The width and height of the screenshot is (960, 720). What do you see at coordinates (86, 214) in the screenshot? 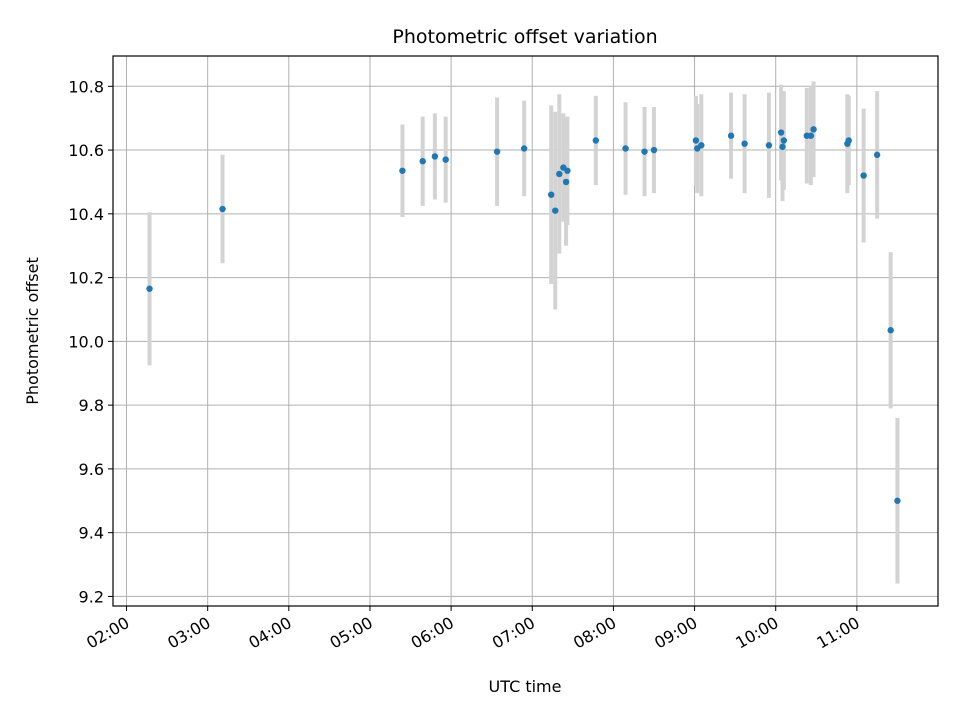
I see `y-tick-label: 10.4` at bounding box center [86, 214].